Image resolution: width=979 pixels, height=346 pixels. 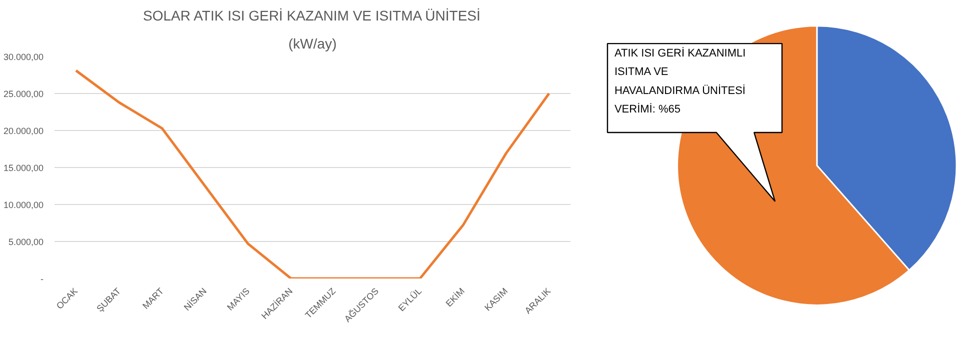 I want to click on y-tick-label: 10.000,00, so click(x=23, y=205).